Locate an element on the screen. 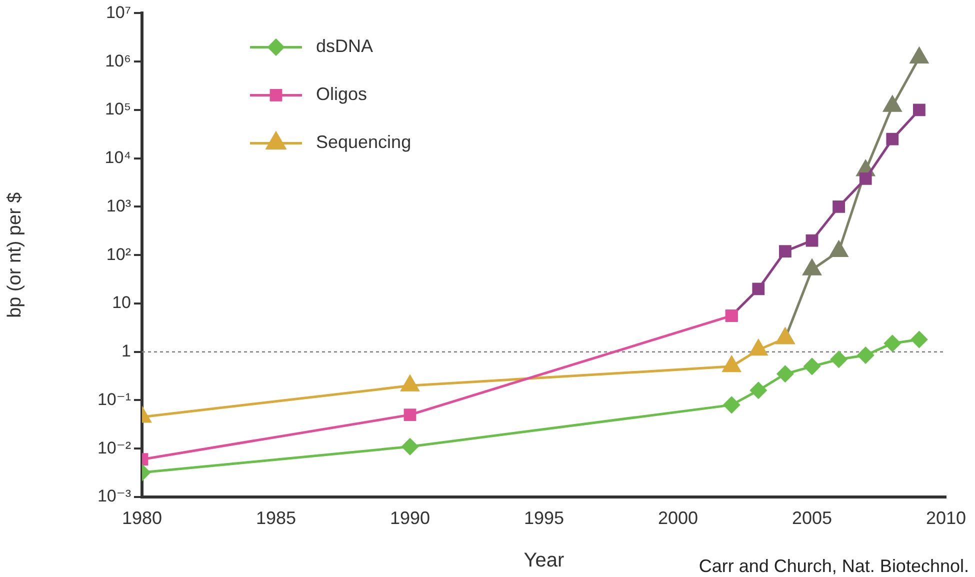 The width and height of the screenshot is (975, 577). legend-label: dsDNA is located at coordinates (345, 46).